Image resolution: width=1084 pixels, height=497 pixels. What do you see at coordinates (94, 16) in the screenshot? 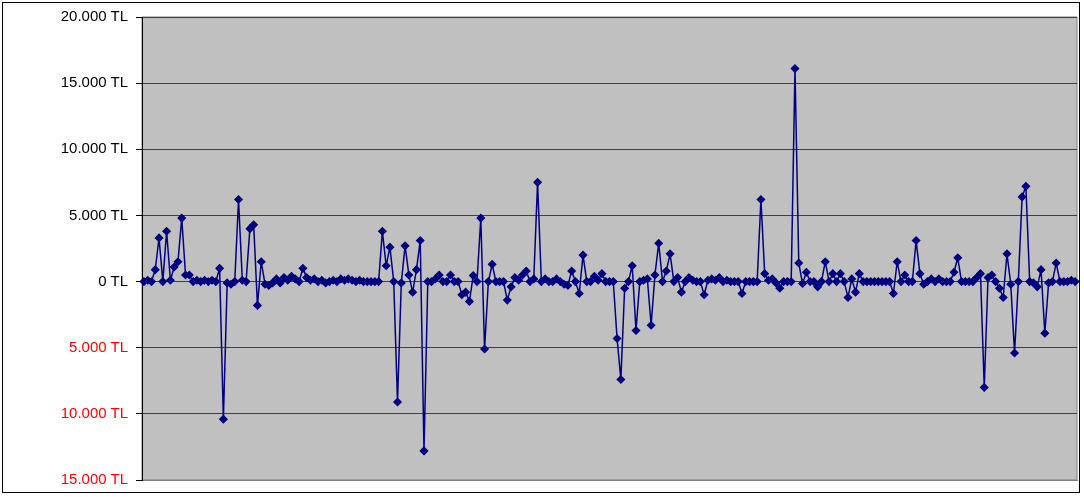
I see `y-tick-label: 20.000 TL` at bounding box center [94, 16].